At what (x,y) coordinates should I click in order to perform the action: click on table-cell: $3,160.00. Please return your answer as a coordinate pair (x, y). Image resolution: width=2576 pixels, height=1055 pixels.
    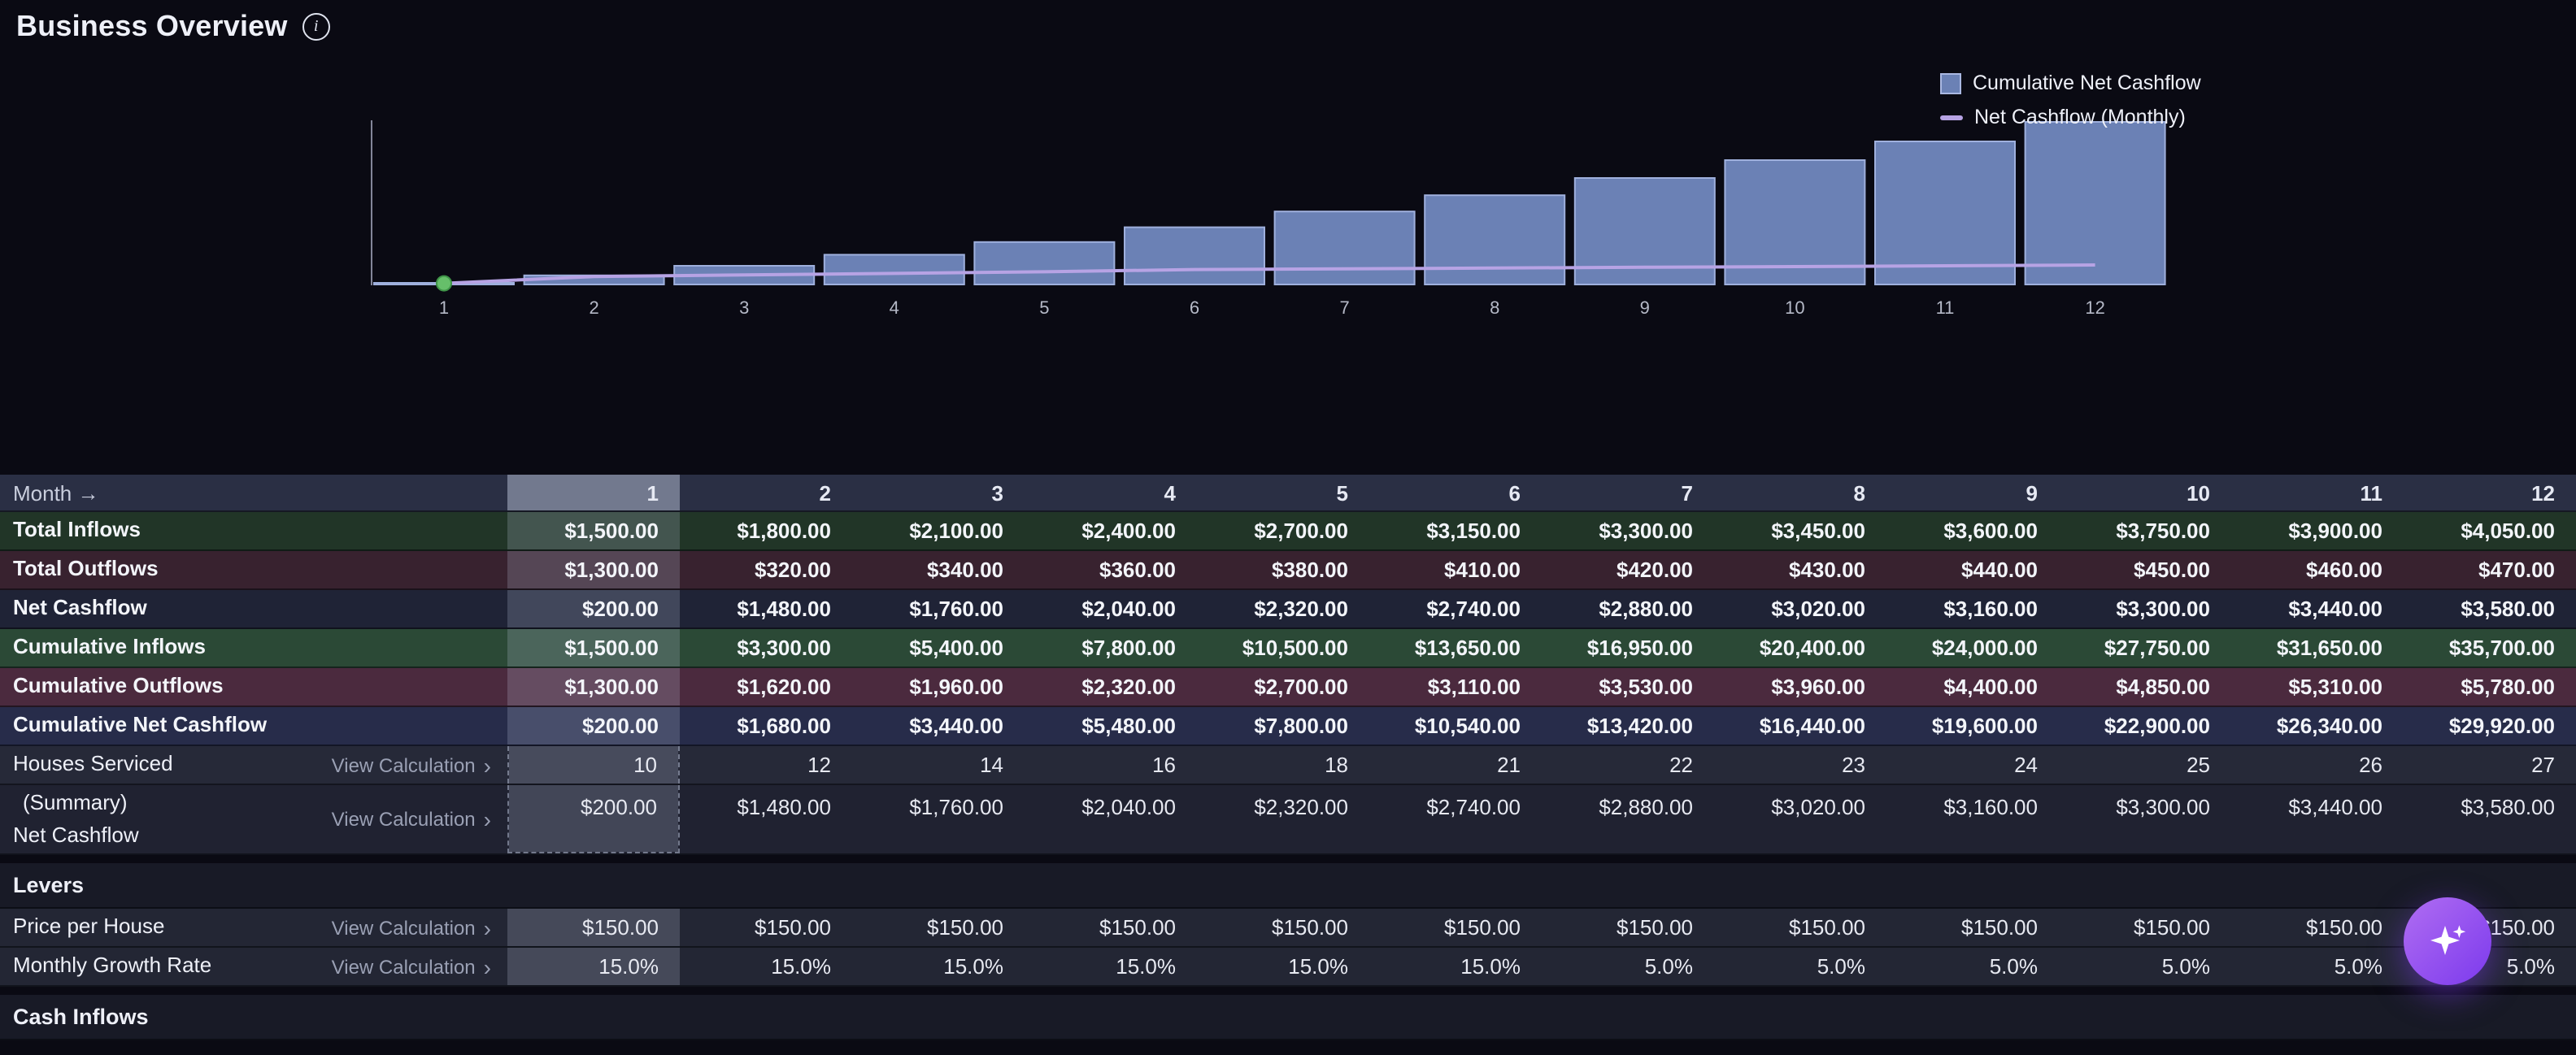
    Looking at the image, I should click on (1991, 807).